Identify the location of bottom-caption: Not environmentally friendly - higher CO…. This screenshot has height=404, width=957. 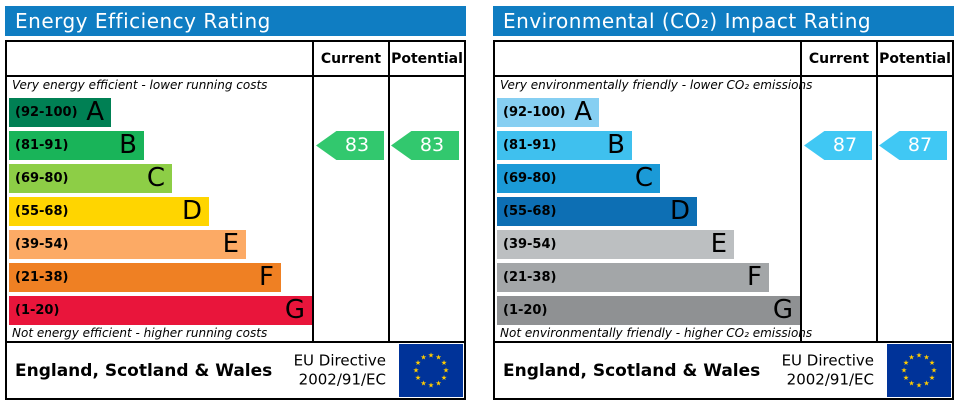
(656, 333).